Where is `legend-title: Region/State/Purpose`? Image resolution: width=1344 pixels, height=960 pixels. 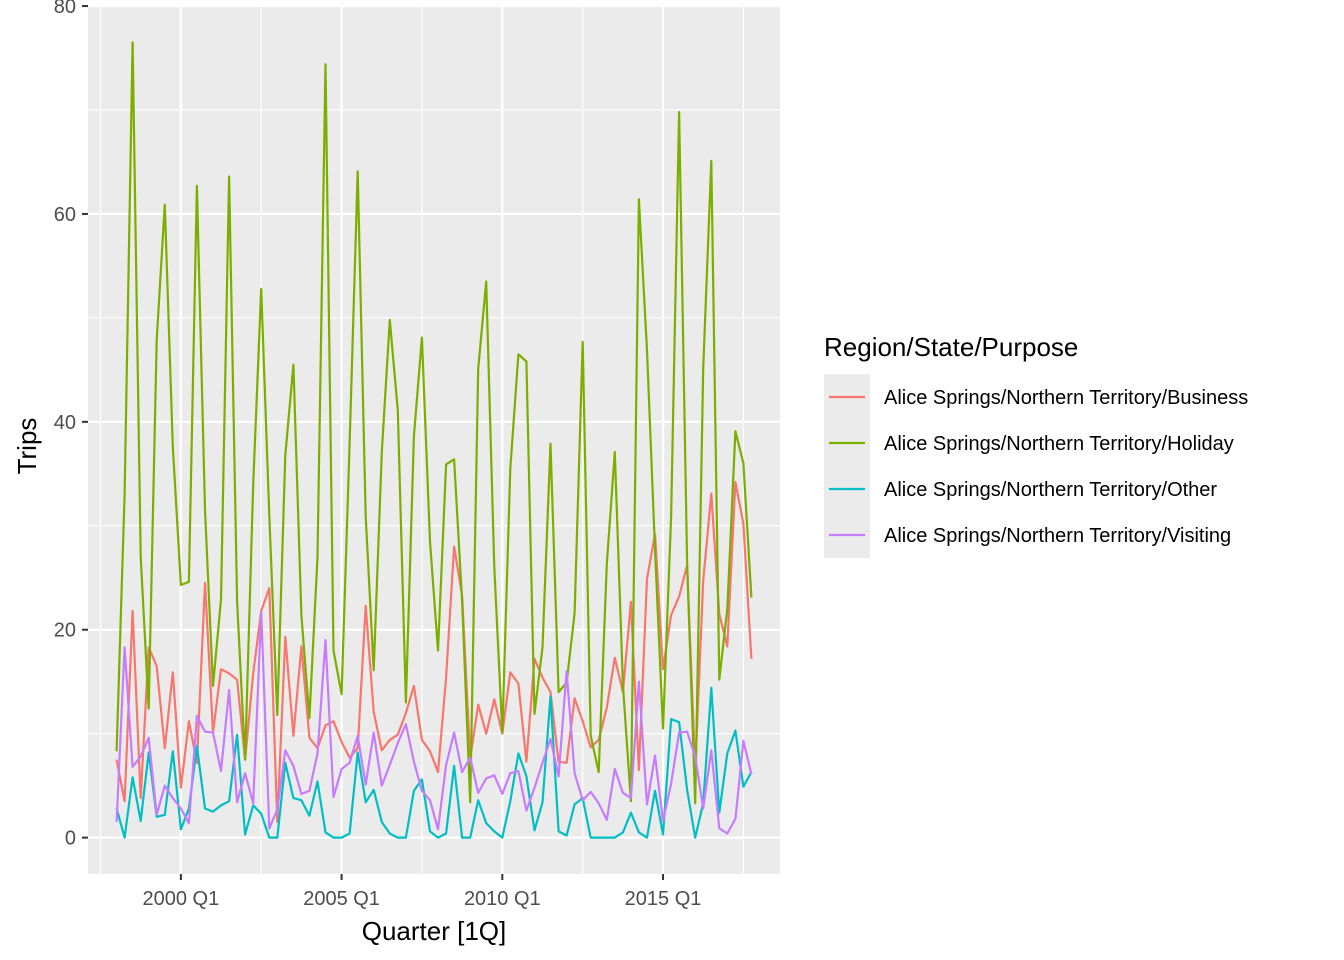 legend-title: Region/State/Purpose is located at coordinates (951, 347).